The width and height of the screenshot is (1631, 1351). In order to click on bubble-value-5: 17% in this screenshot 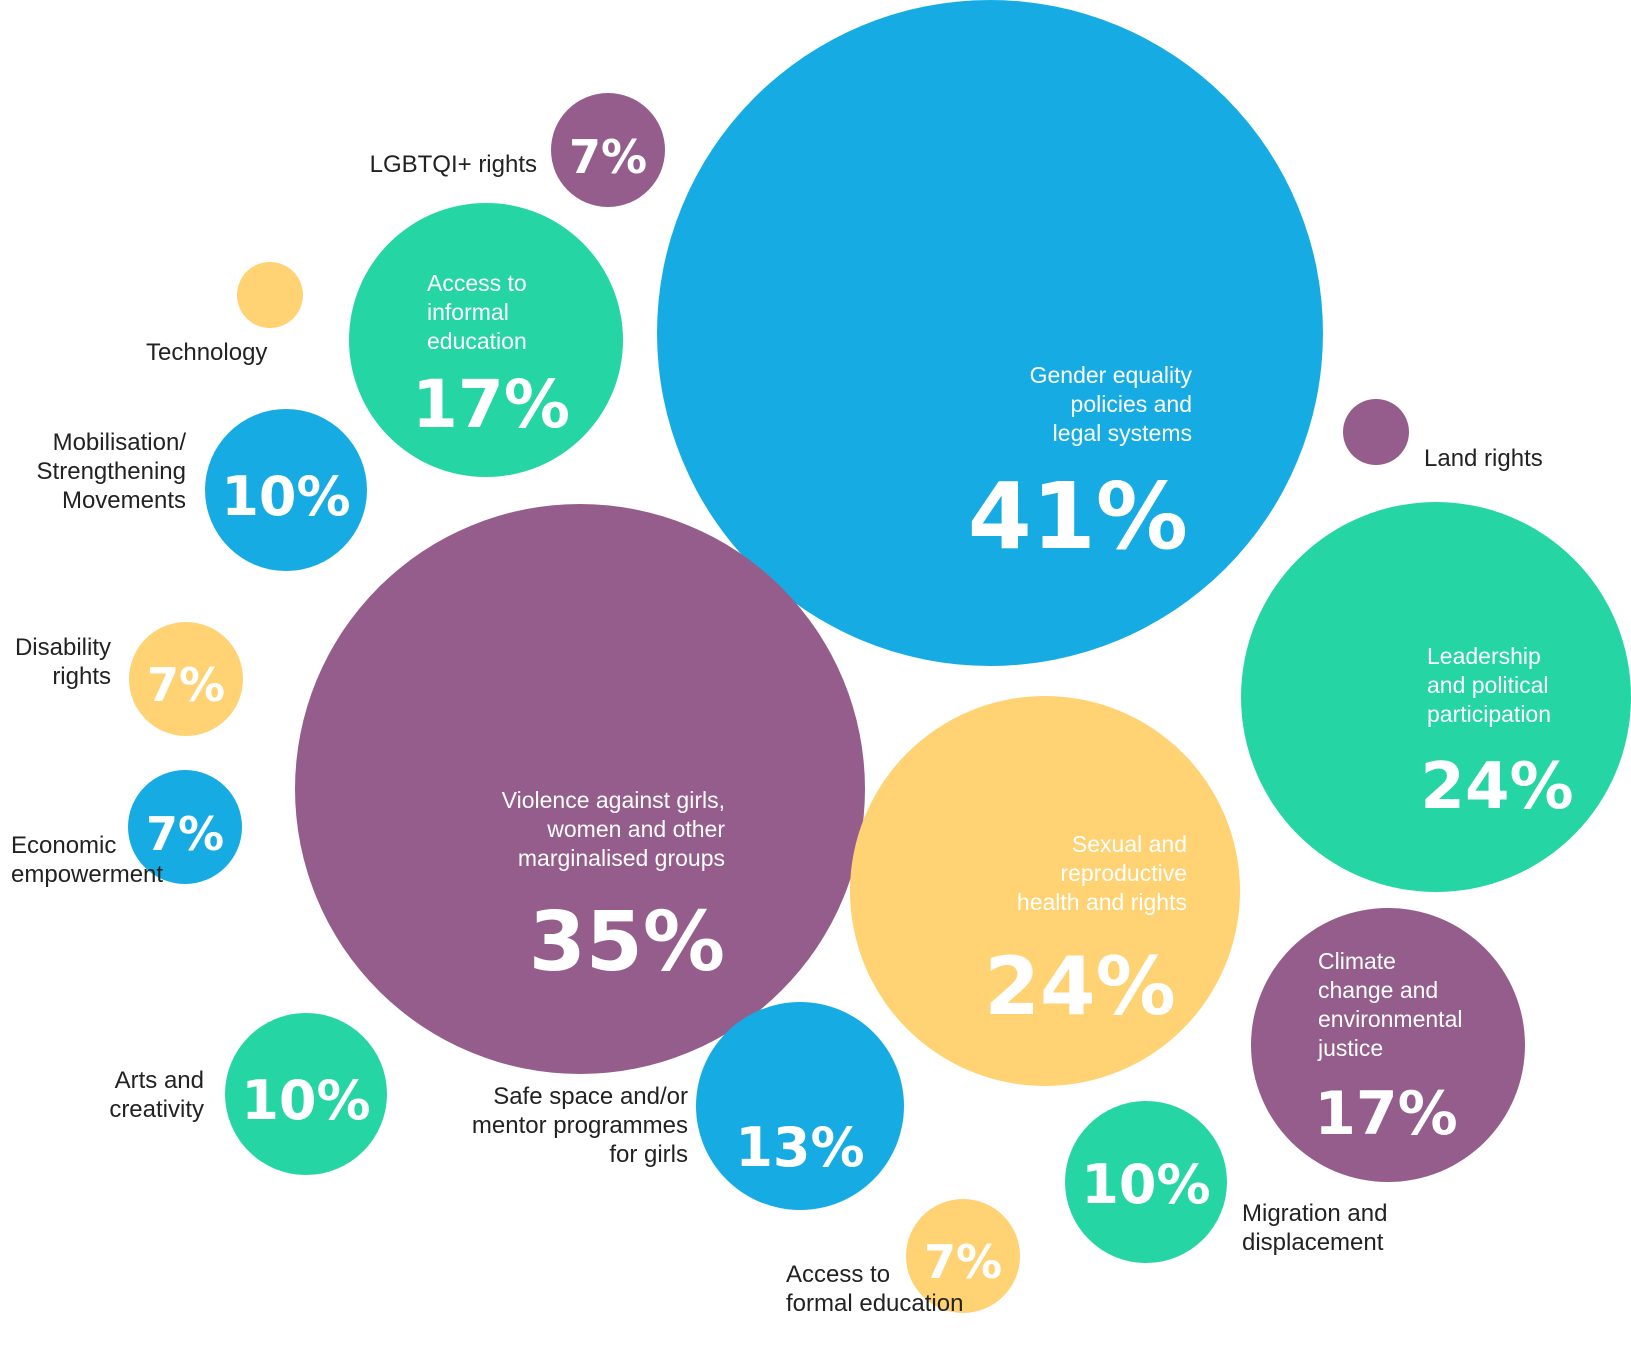, I will do `click(491, 404)`.